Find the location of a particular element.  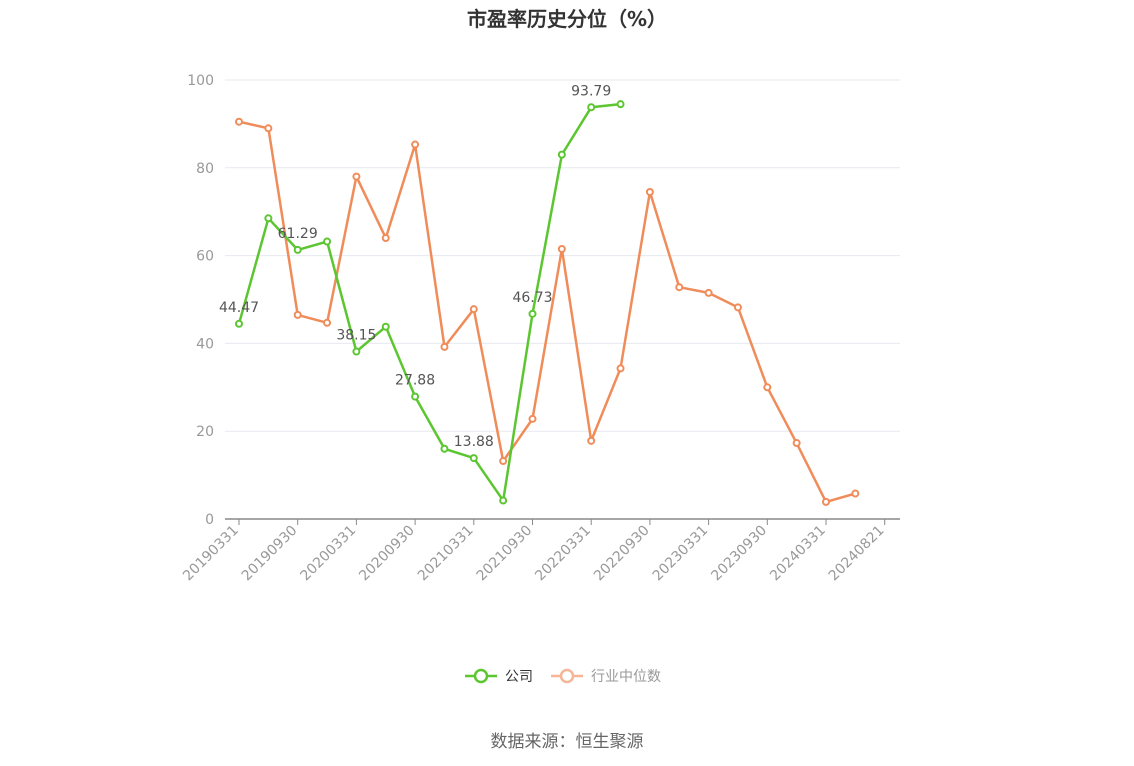

legend: 公司 行业中位数 is located at coordinates (563, 676).